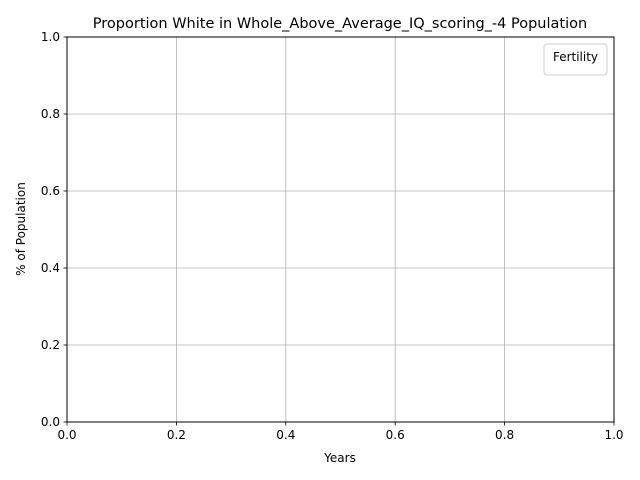 This screenshot has width=640, height=480. What do you see at coordinates (285, 435) in the screenshot?
I see `x-tick-label: 0.4` at bounding box center [285, 435].